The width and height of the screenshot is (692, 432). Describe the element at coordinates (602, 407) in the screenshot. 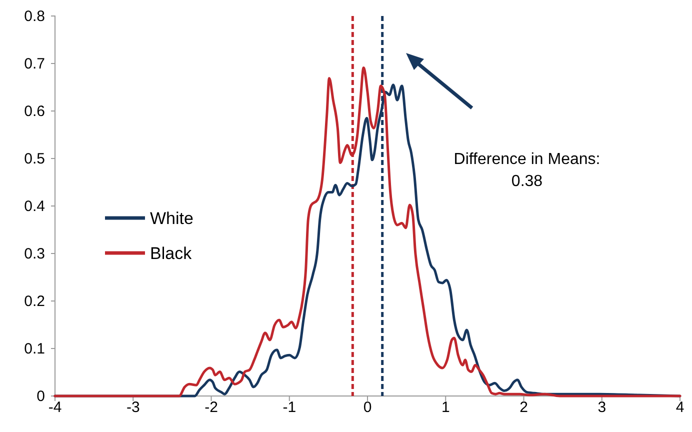

I see `x-tick-label: 3` at that location.